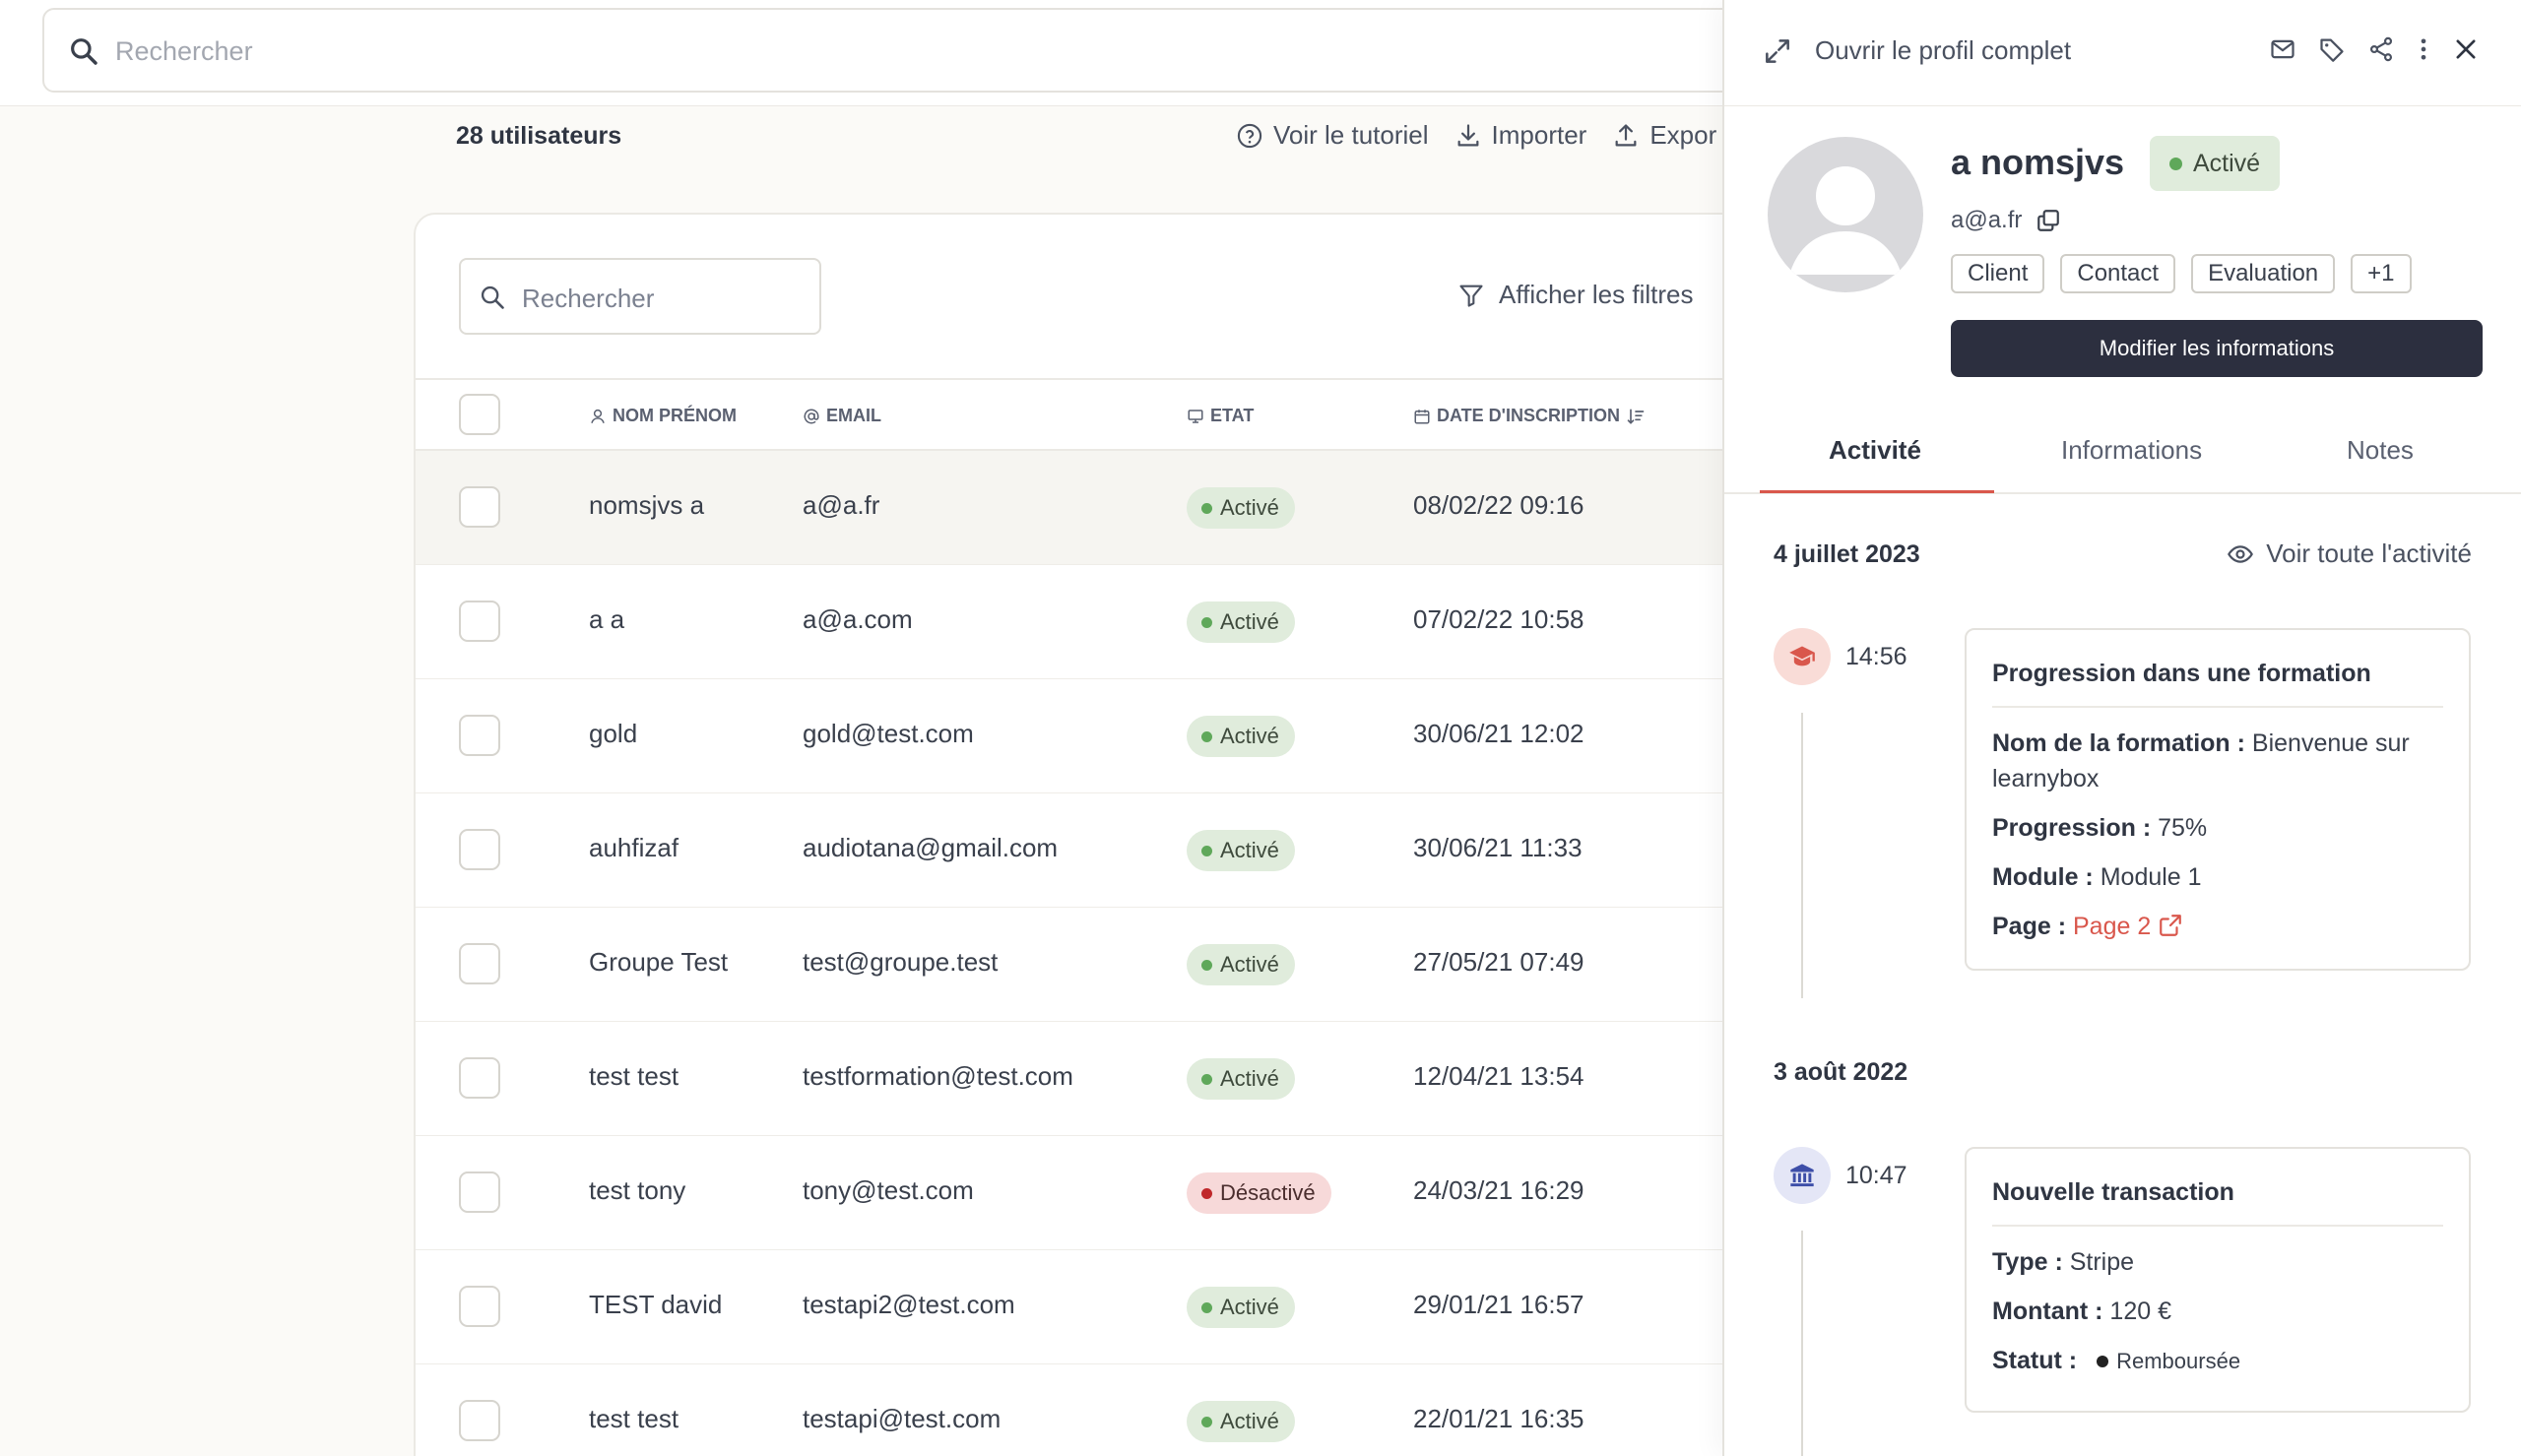 The width and height of the screenshot is (2521, 1456). Describe the element at coordinates (2282, 49) in the screenshot. I see `mail-icon` at that location.